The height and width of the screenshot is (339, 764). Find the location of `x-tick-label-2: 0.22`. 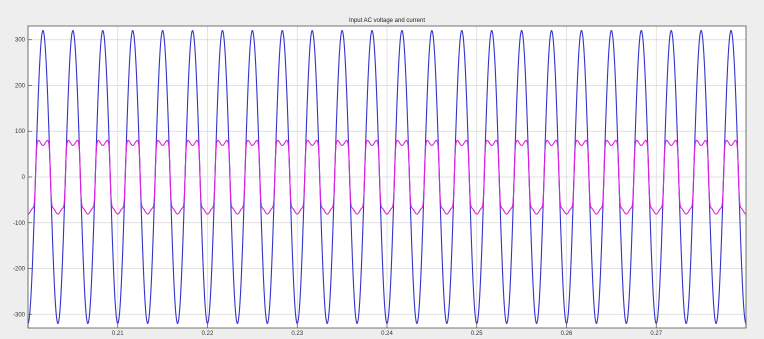

x-tick-label-2: 0.22 is located at coordinates (208, 334).